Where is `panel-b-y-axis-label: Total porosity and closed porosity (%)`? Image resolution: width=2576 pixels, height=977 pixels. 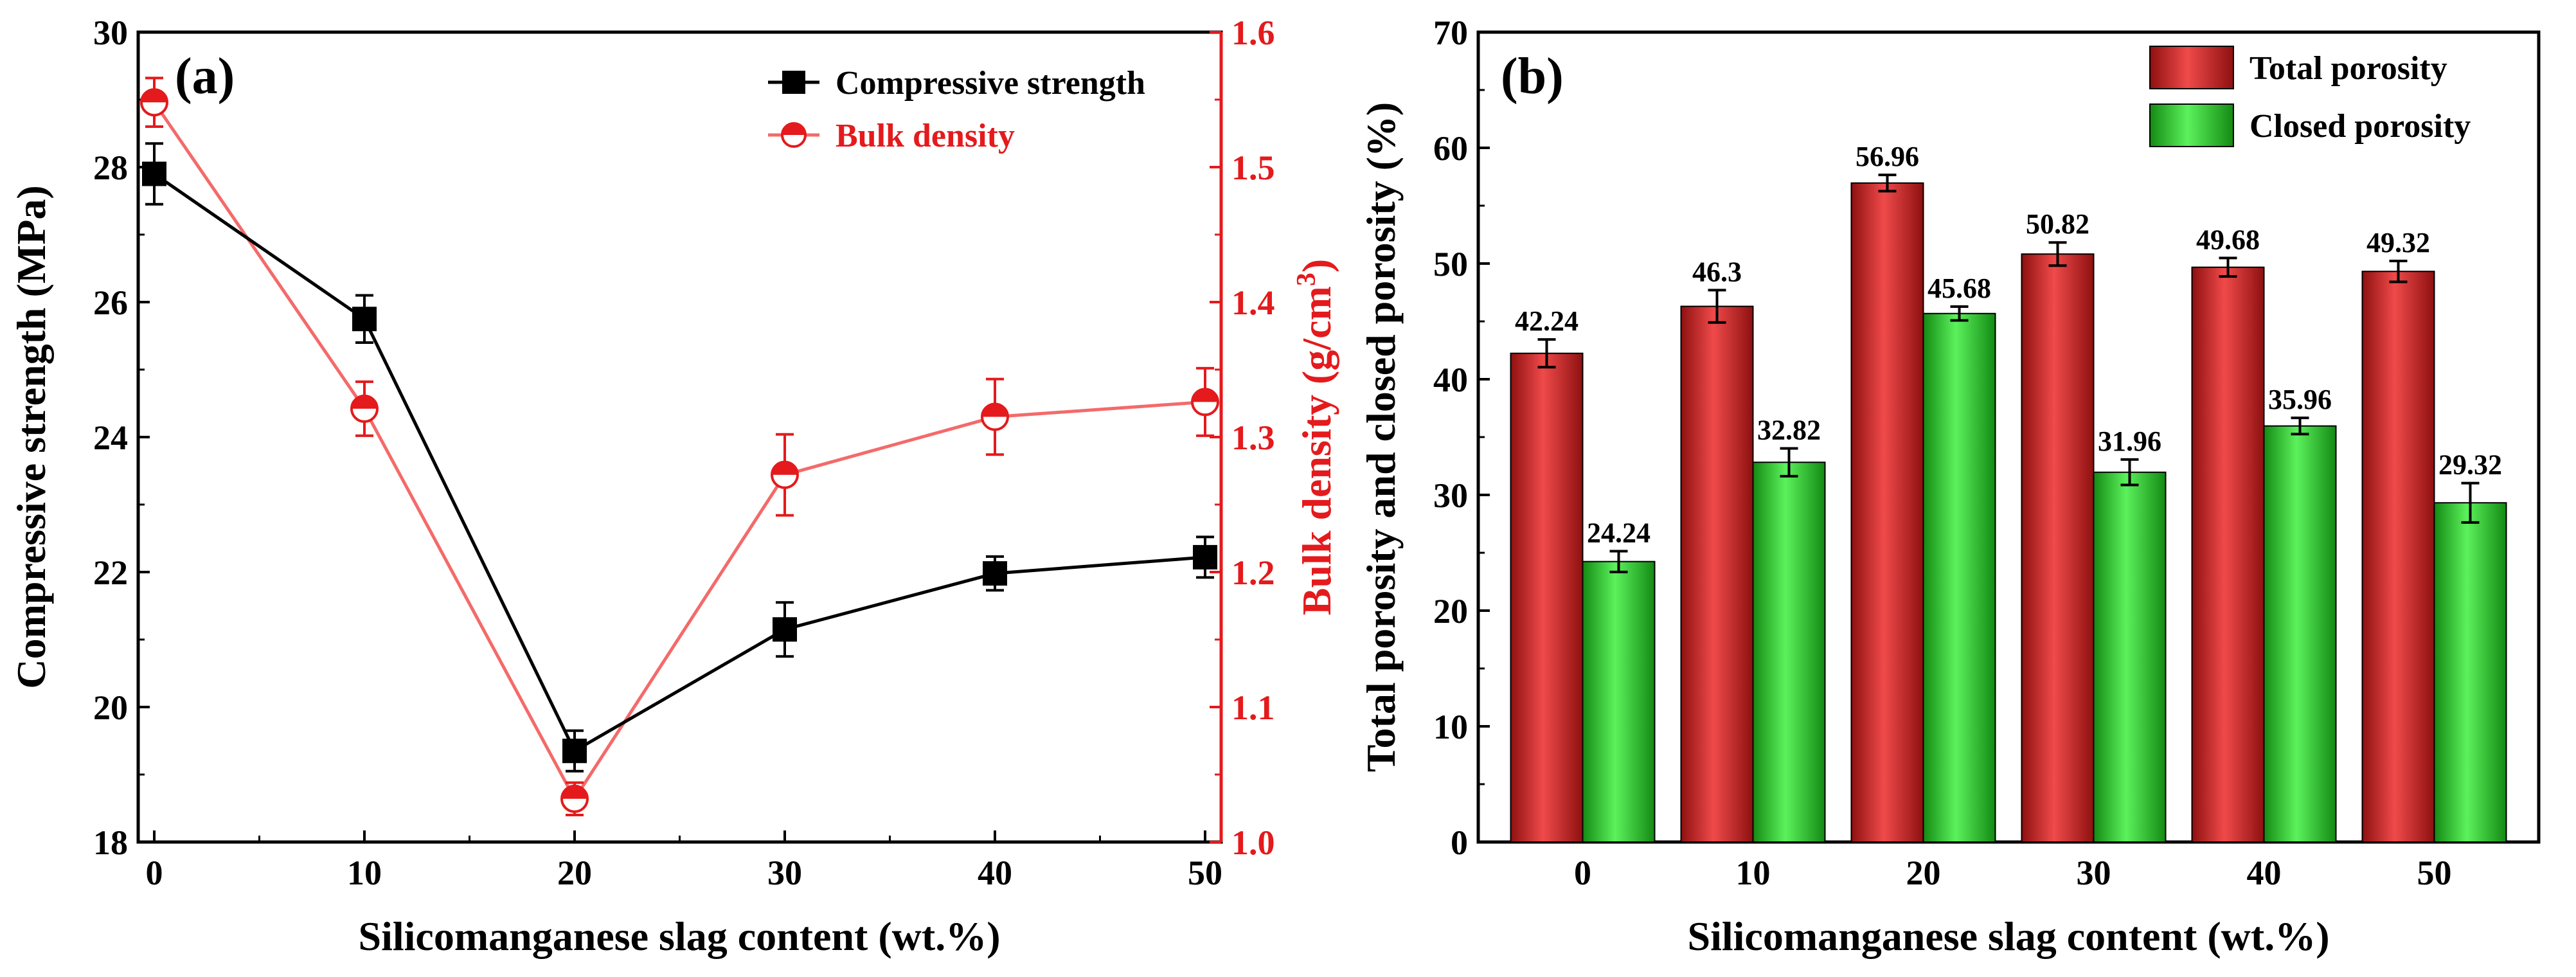
panel-b-y-axis-label: Total porosity and closed porosity (%) is located at coordinates (1381, 437).